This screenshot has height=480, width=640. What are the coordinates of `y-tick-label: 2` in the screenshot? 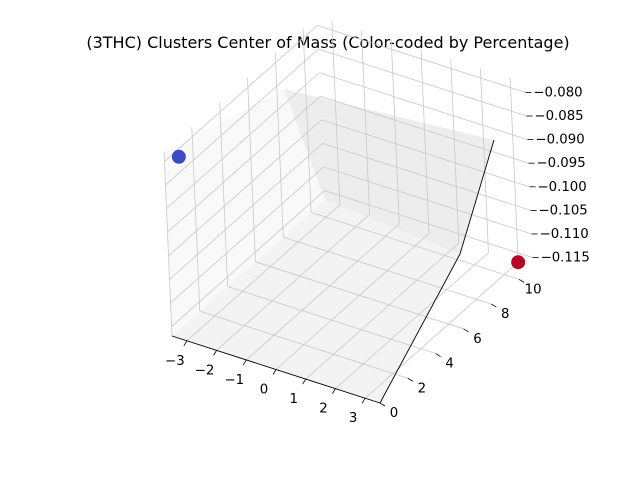 It's located at (422, 388).